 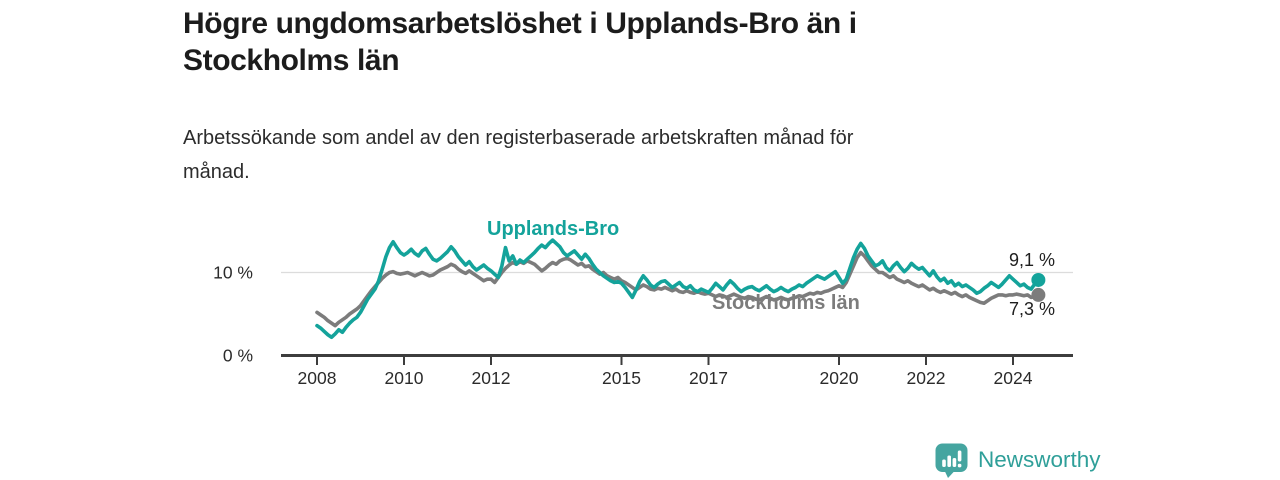 I want to click on y-tick-label: 10 %, so click(x=233, y=273).